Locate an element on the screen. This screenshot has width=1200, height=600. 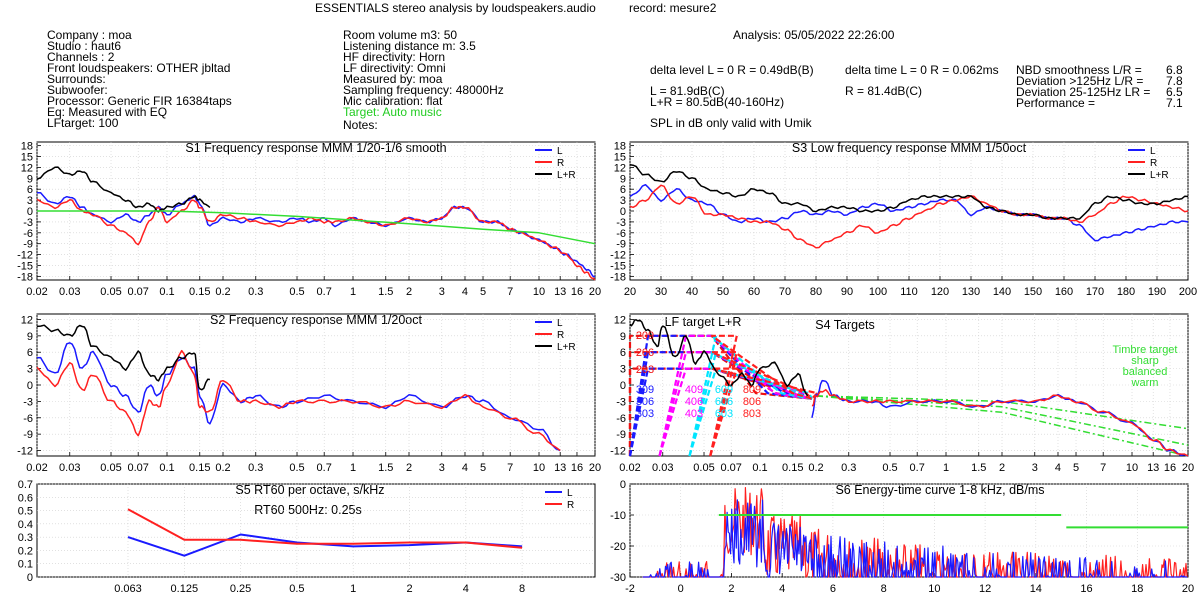
S3-xtick-label-15: 170 is located at coordinates (1095, 292).